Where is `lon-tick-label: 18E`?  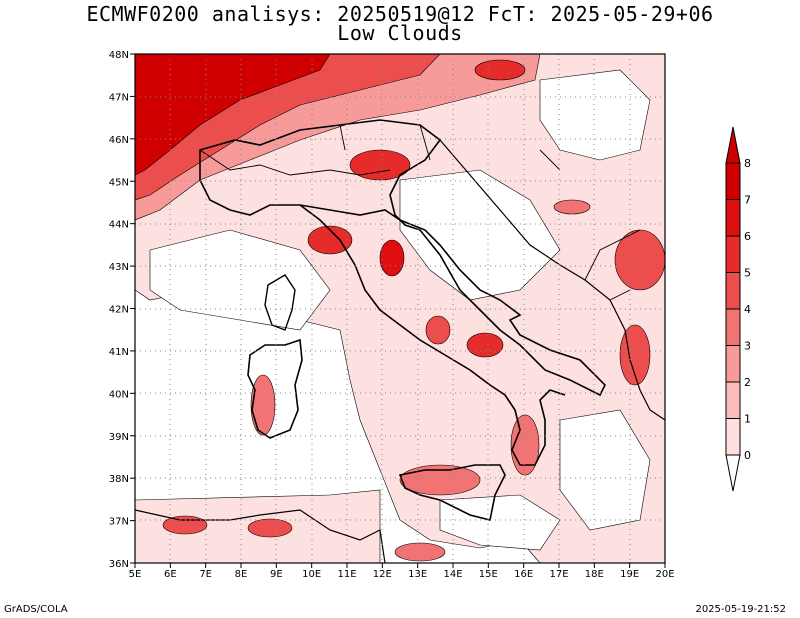 lon-tick-label: 18E is located at coordinates (594, 574).